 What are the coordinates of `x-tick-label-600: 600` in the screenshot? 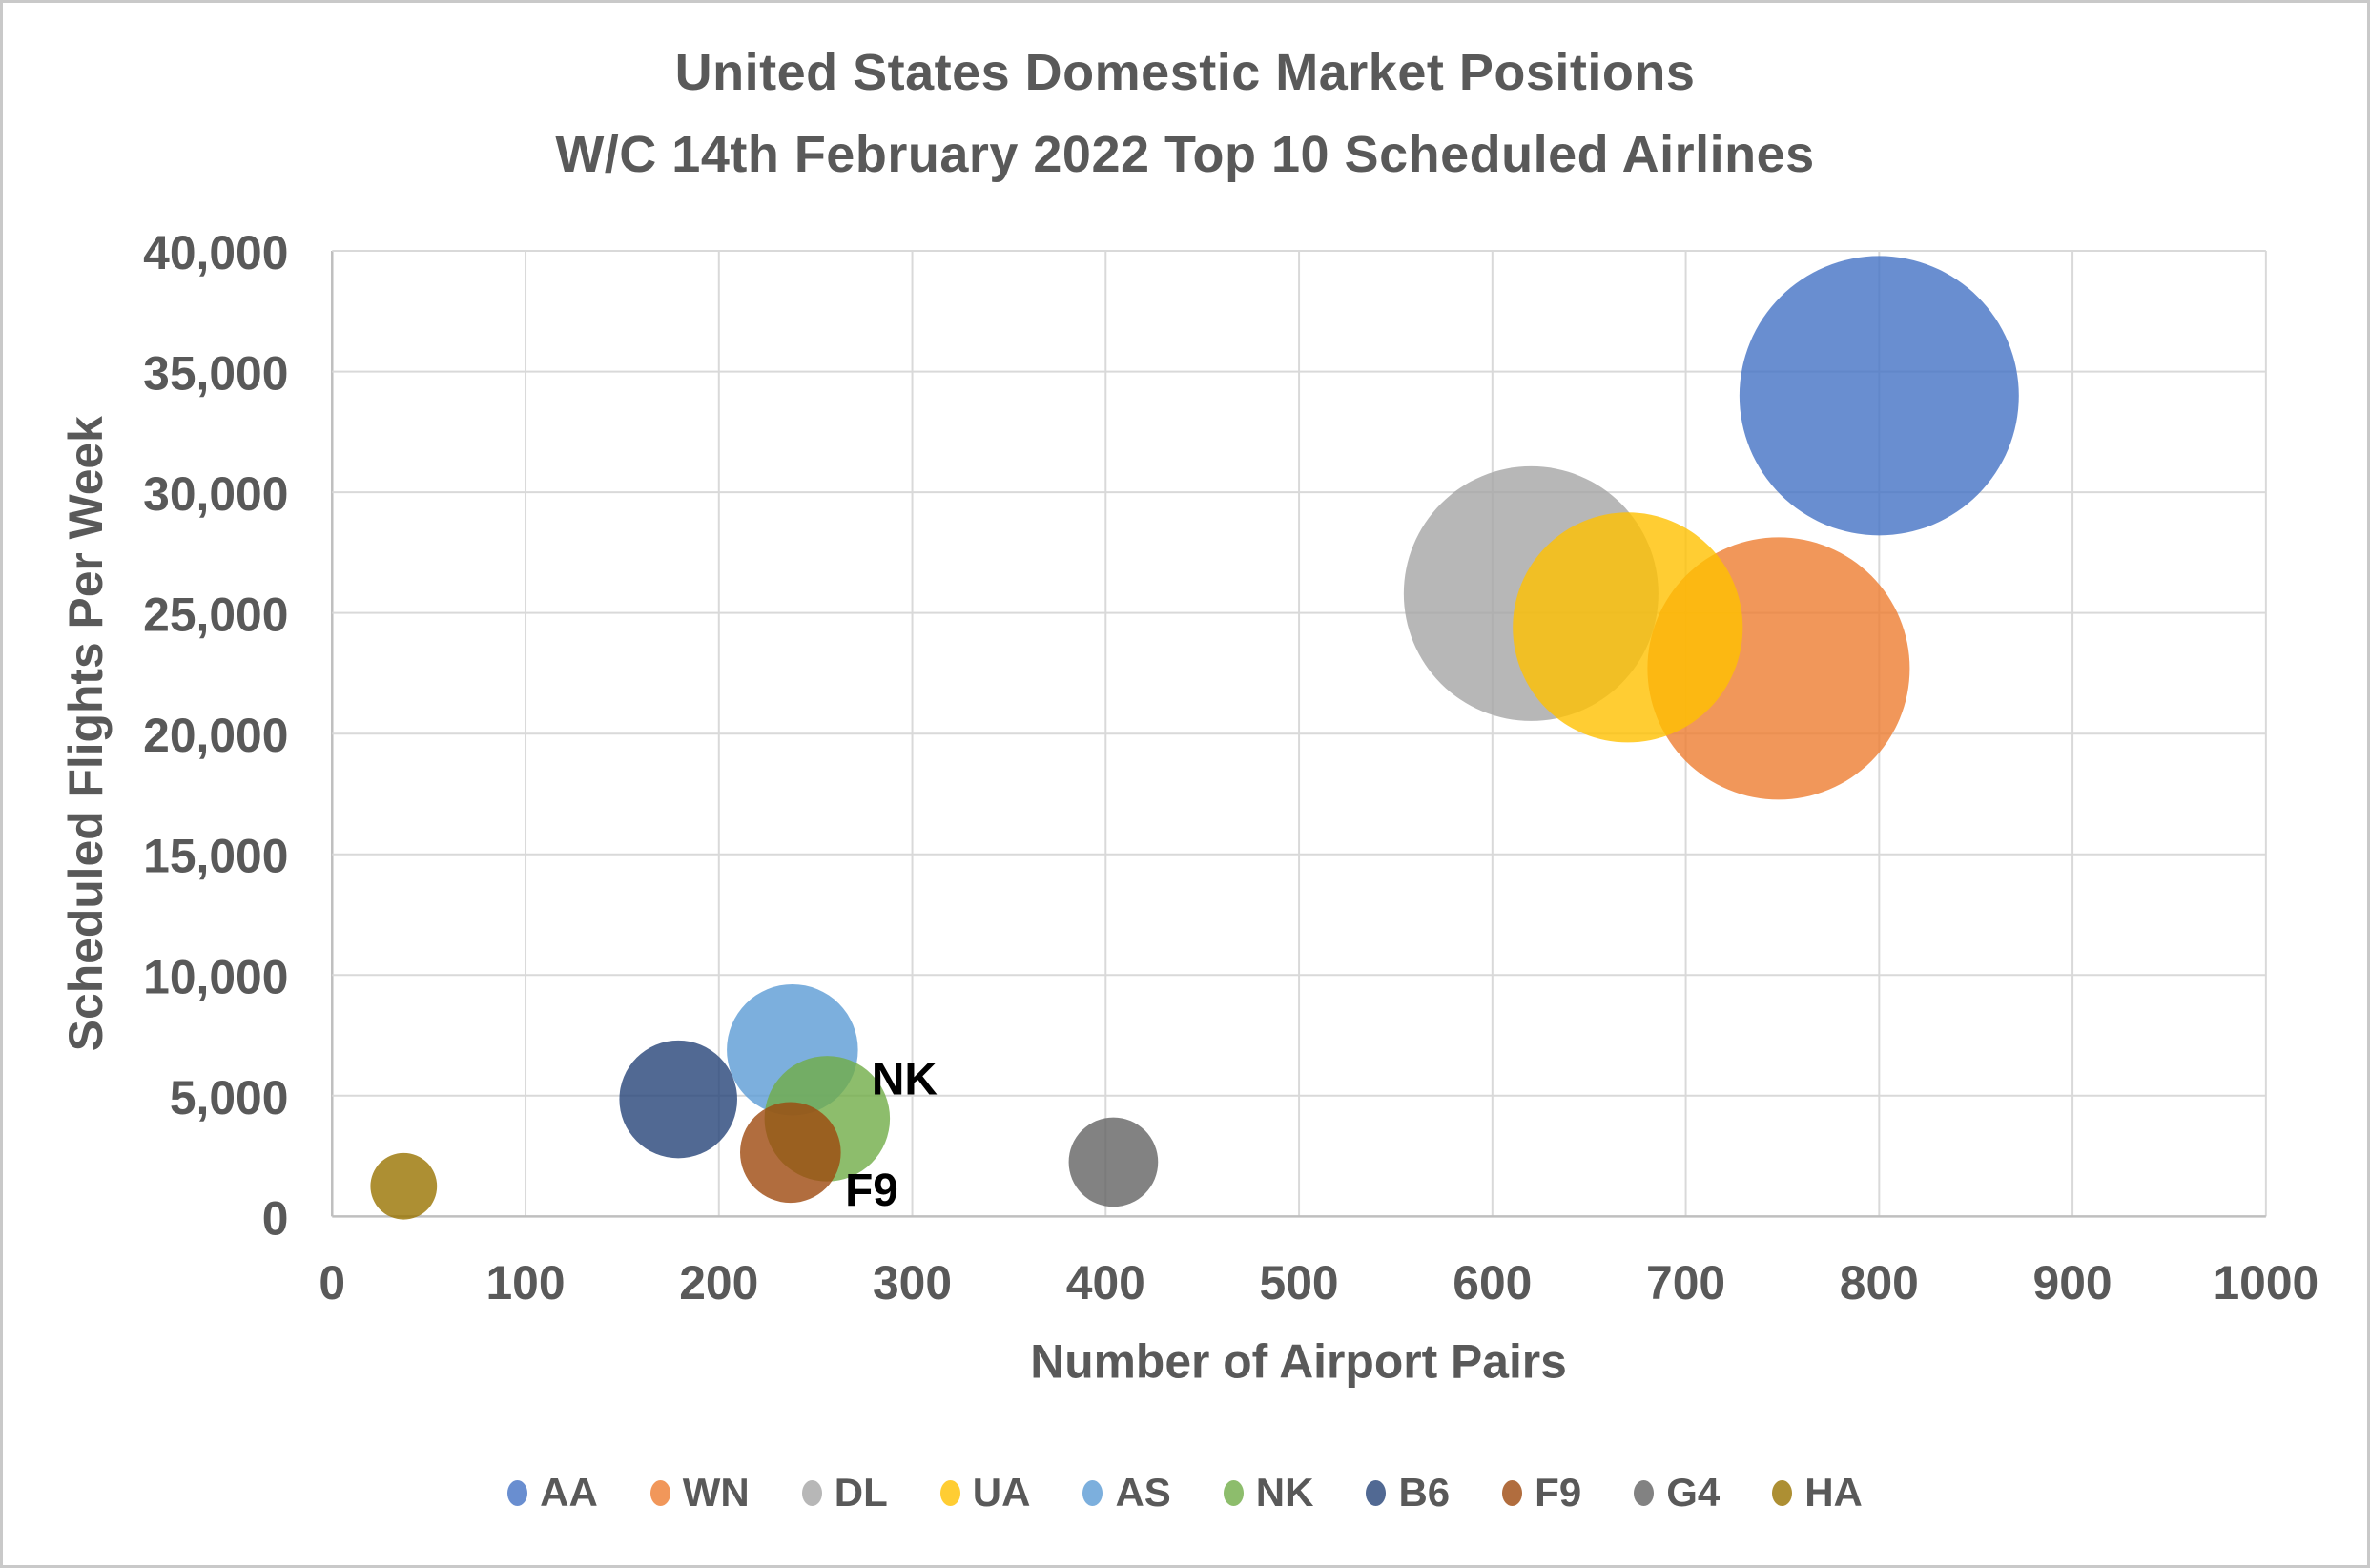 It's located at (1492, 1283).